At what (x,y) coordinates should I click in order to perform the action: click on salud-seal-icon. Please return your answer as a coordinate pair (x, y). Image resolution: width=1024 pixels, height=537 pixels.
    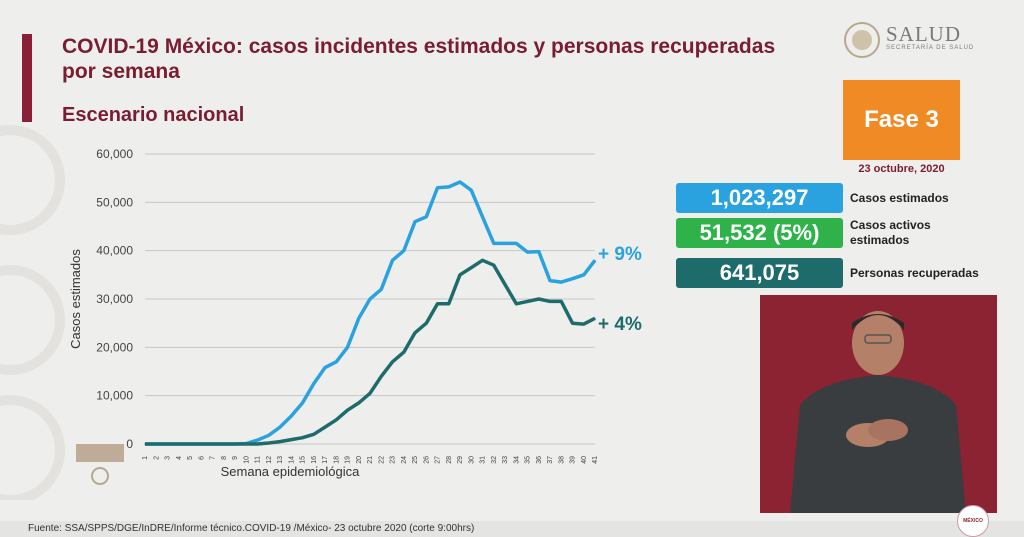
    Looking at the image, I should click on (862, 40).